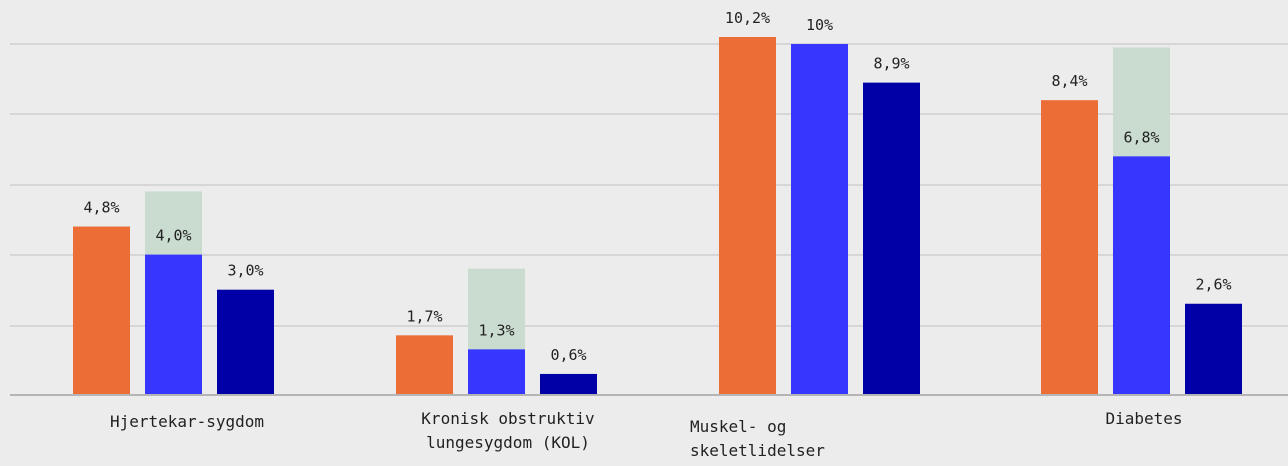 This screenshot has height=466, width=1288. I want to click on value-label-2-1: 10%, so click(819, 25).